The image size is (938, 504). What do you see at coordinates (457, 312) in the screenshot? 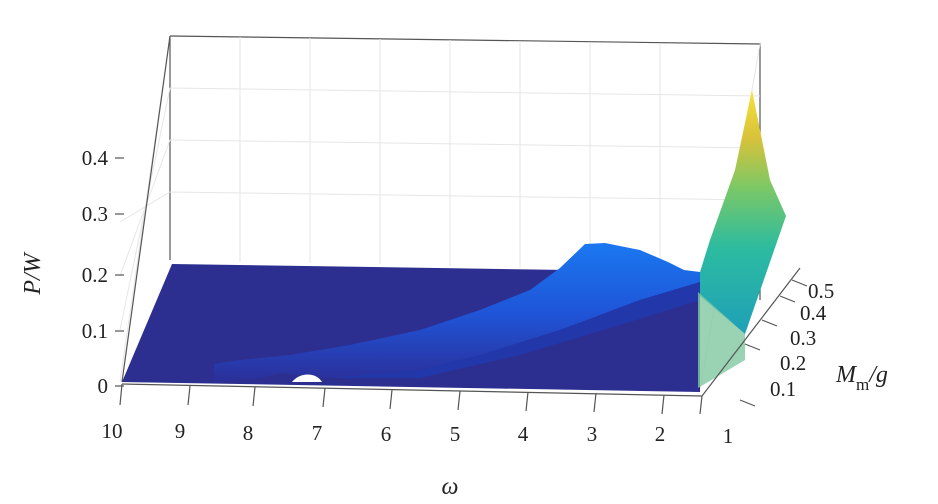
I see `surface-ridge` at bounding box center [457, 312].